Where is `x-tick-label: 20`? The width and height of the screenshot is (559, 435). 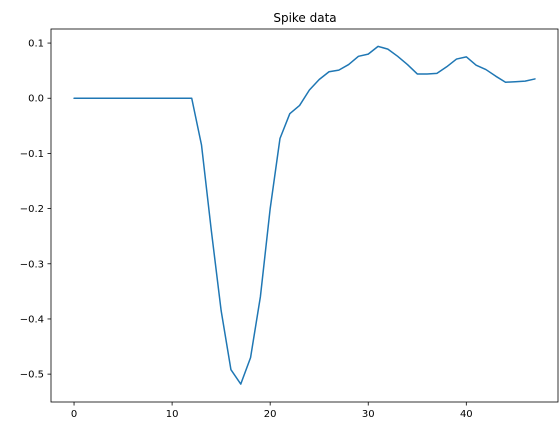
x-tick-label: 20 is located at coordinates (270, 414).